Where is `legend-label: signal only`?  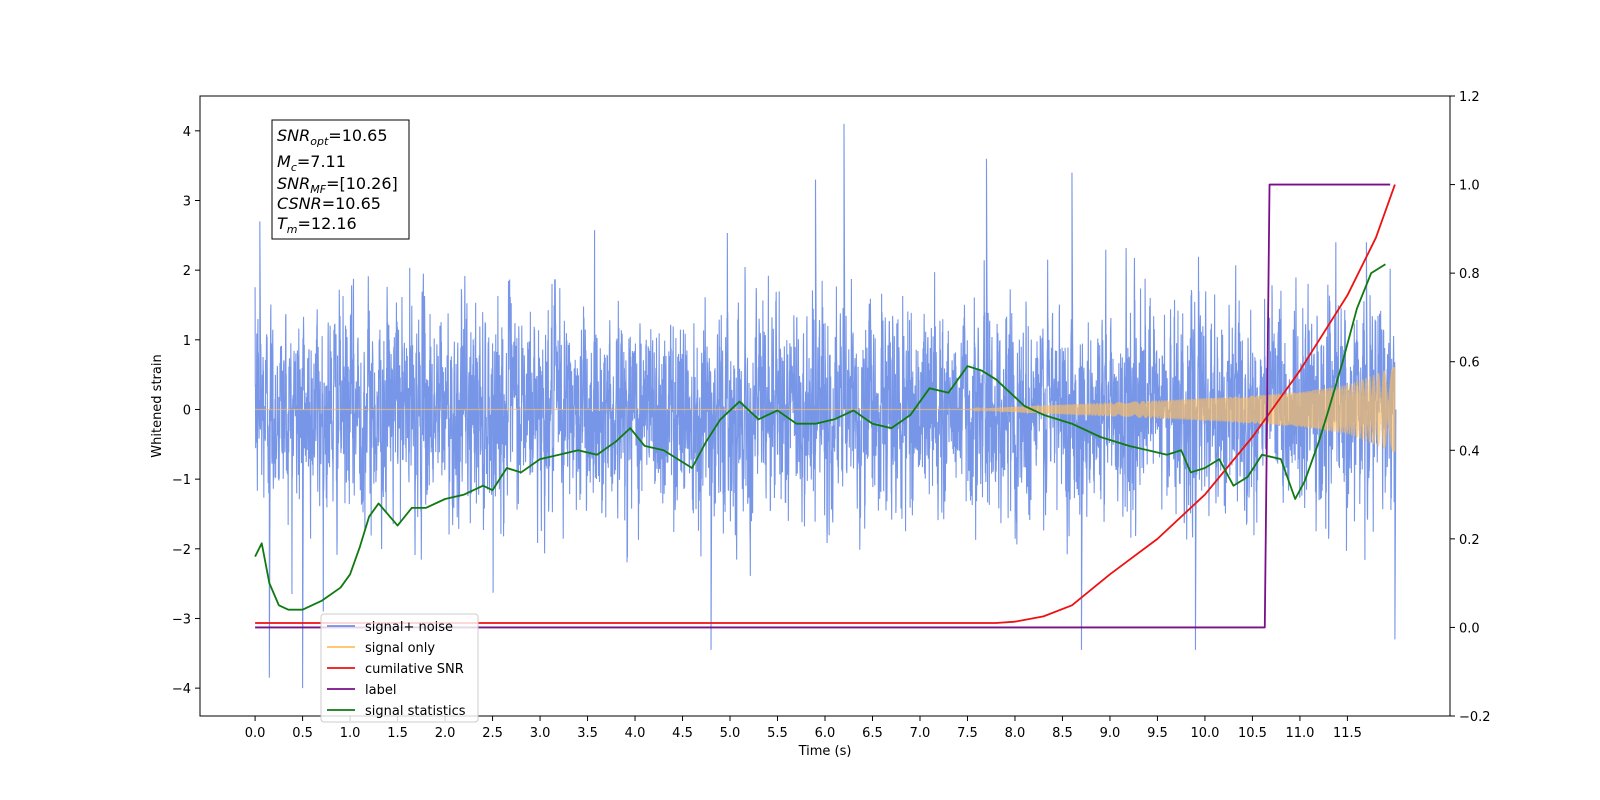
legend-label: signal only is located at coordinates (400, 648).